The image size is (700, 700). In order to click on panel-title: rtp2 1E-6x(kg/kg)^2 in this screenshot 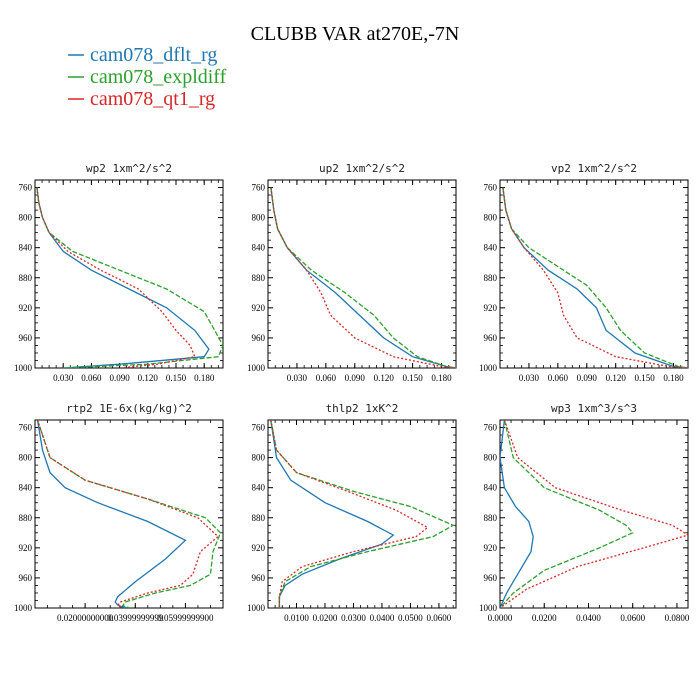, I will do `click(129, 408)`.